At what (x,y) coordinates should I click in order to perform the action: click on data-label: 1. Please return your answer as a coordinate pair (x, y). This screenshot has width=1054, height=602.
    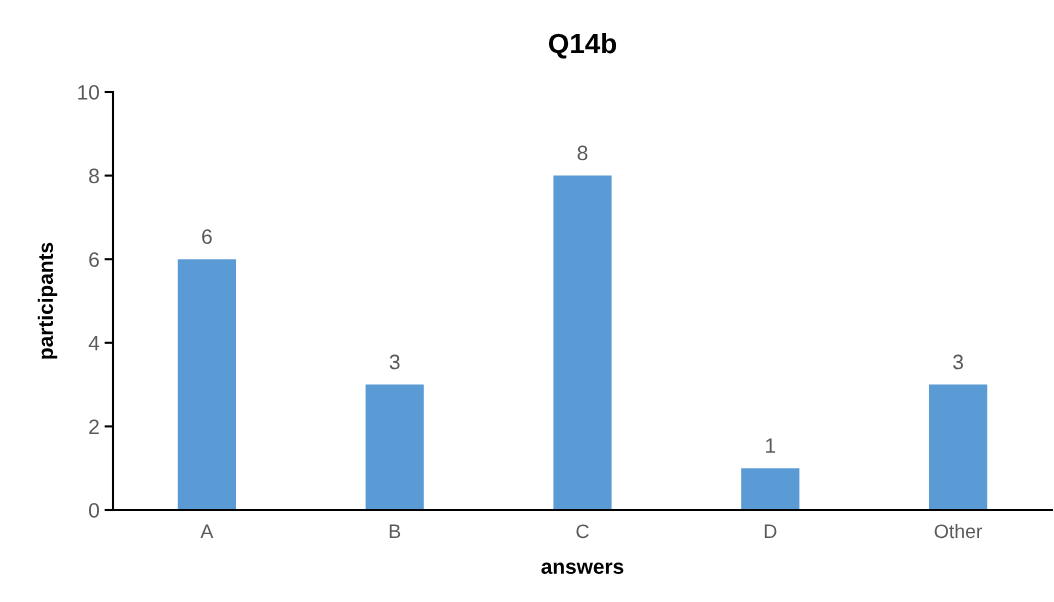
    Looking at the image, I should click on (771, 445).